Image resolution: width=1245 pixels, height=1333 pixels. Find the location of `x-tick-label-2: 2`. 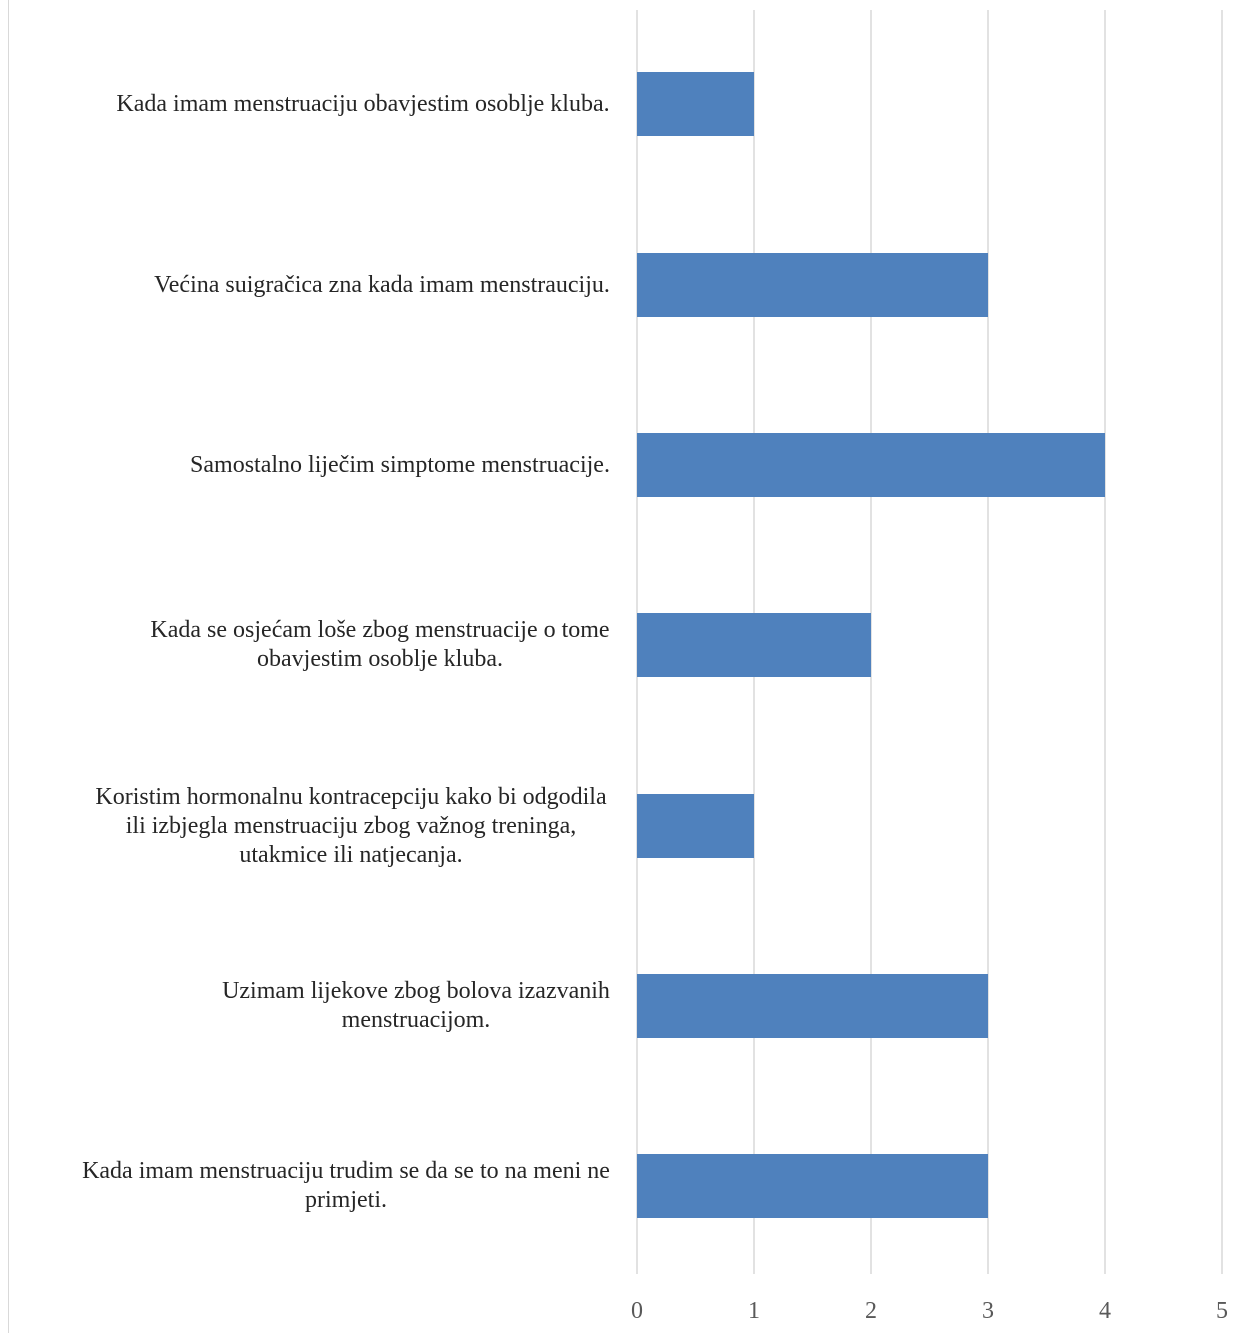

x-tick-label-2: 2 is located at coordinates (871, 1311).